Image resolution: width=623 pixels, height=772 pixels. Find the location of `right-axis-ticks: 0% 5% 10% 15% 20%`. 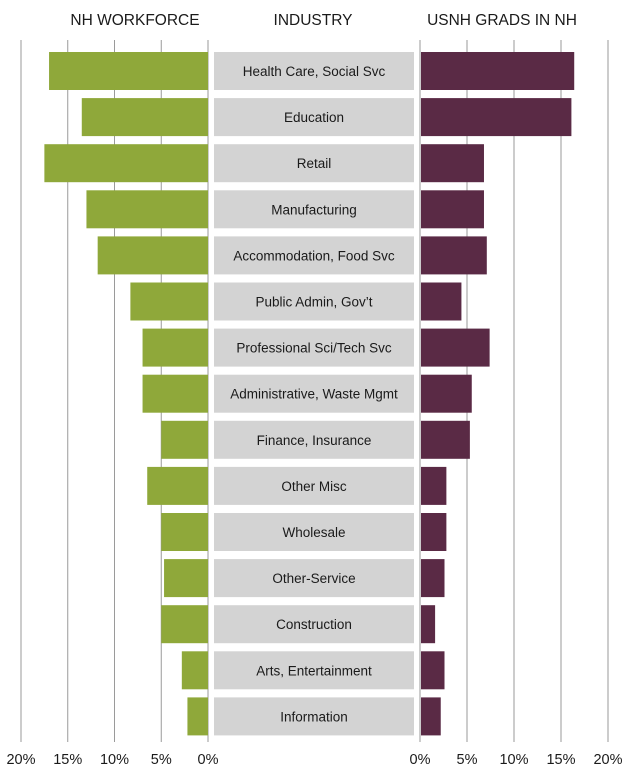

right-axis-ticks: 0% 5% 10% 15% 20% is located at coordinates (516, 760).